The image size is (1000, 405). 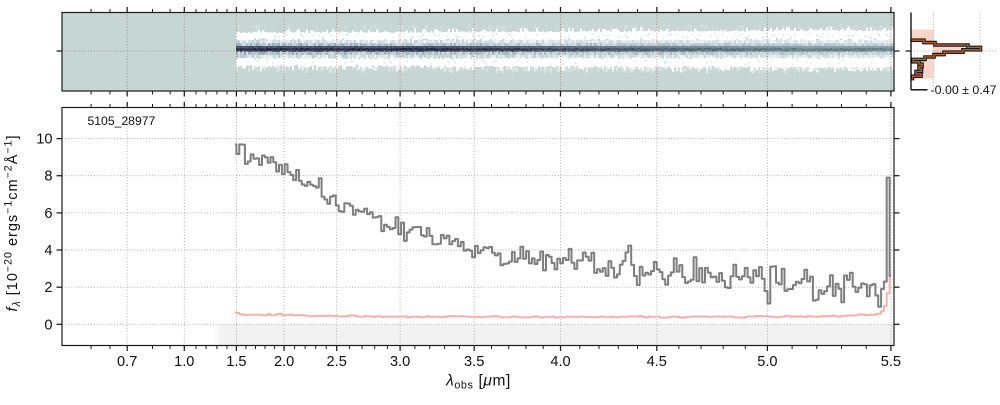 I want to click on svg-text: 5.5, so click(x=891, y=362).